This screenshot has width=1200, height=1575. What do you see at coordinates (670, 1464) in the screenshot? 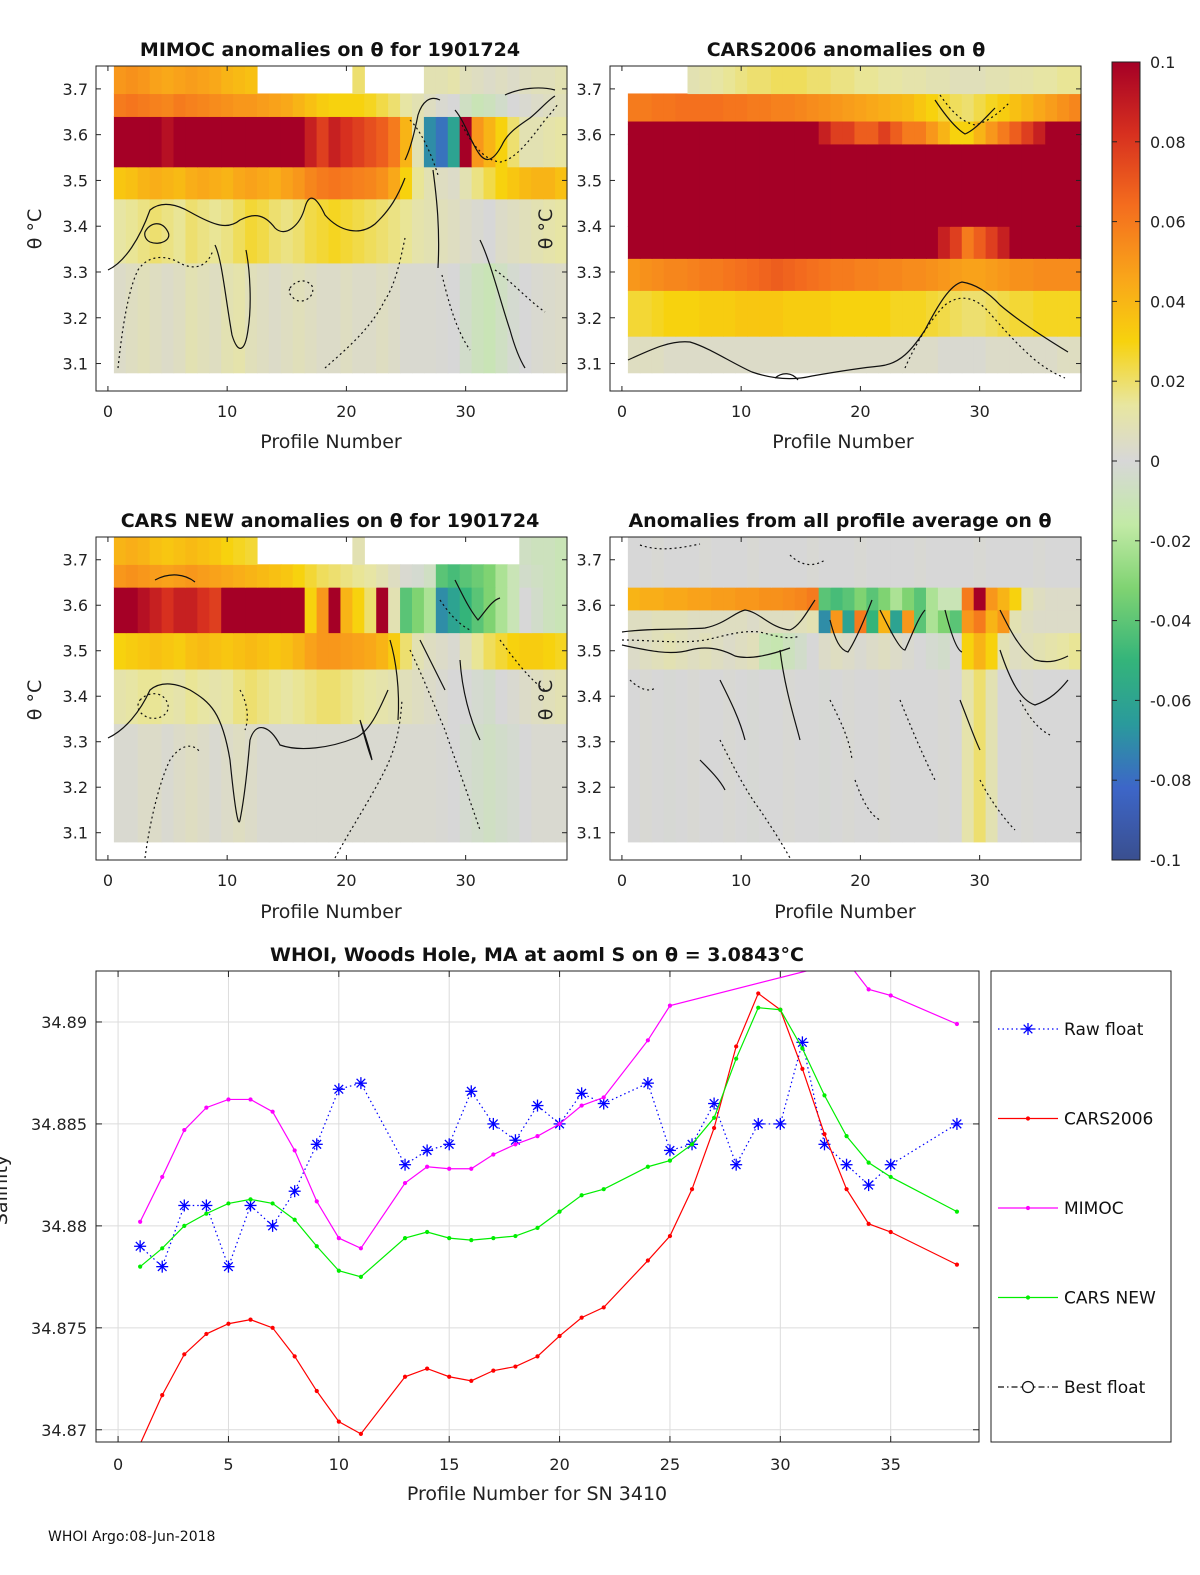
I see `x-tick-label: 25` at bounding box center [670, 1464].